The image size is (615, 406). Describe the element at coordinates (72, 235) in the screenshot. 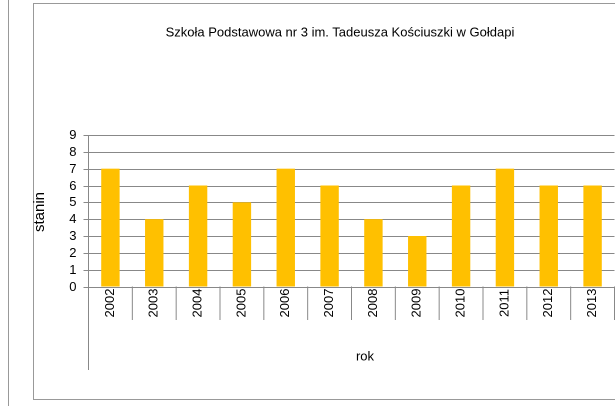

I see `y-tick-label: 3` at that location.